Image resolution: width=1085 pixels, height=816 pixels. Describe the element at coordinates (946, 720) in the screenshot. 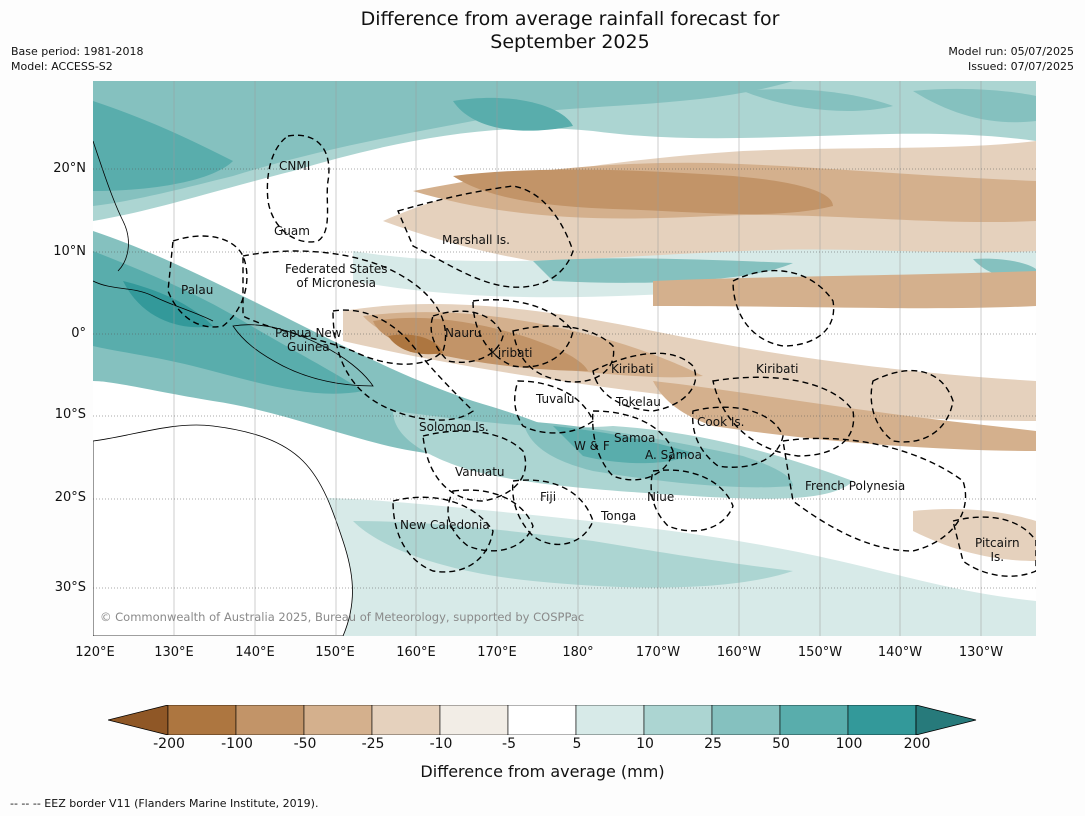

I see `colorbar-segment-high` at that location.